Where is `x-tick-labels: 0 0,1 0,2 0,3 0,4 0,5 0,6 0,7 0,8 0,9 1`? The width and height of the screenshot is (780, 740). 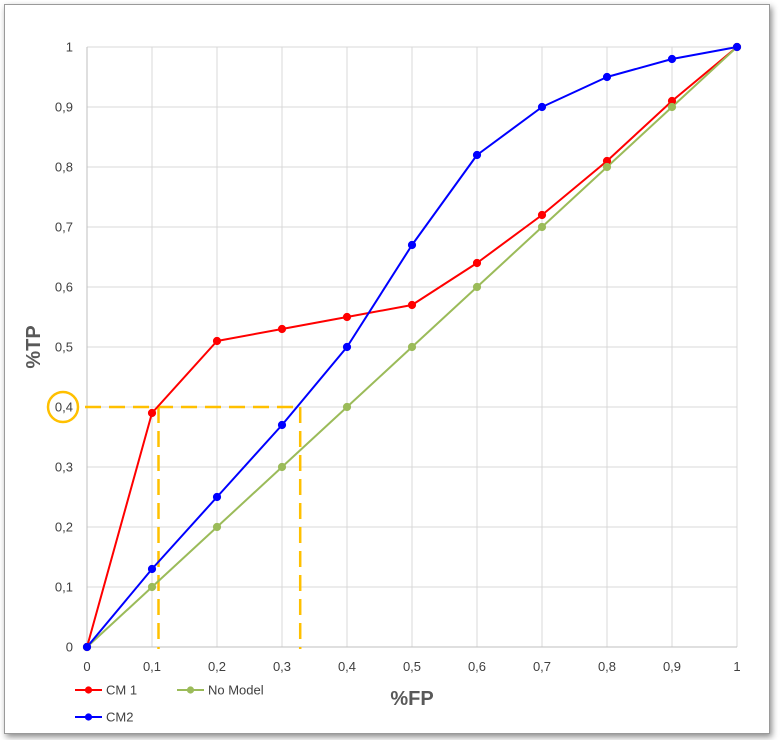
x-tick-labels: 0 0,1 0,2 0,3 0,4 0,5 0,6 0,7 0,8 0,9 1 is located at coordinates (411, 666).